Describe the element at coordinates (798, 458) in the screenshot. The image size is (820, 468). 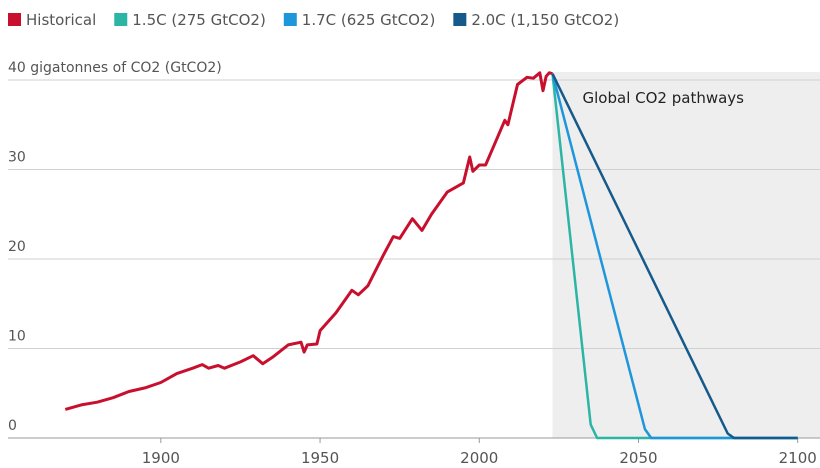
I see `x-tick-label: 2100` at that location.